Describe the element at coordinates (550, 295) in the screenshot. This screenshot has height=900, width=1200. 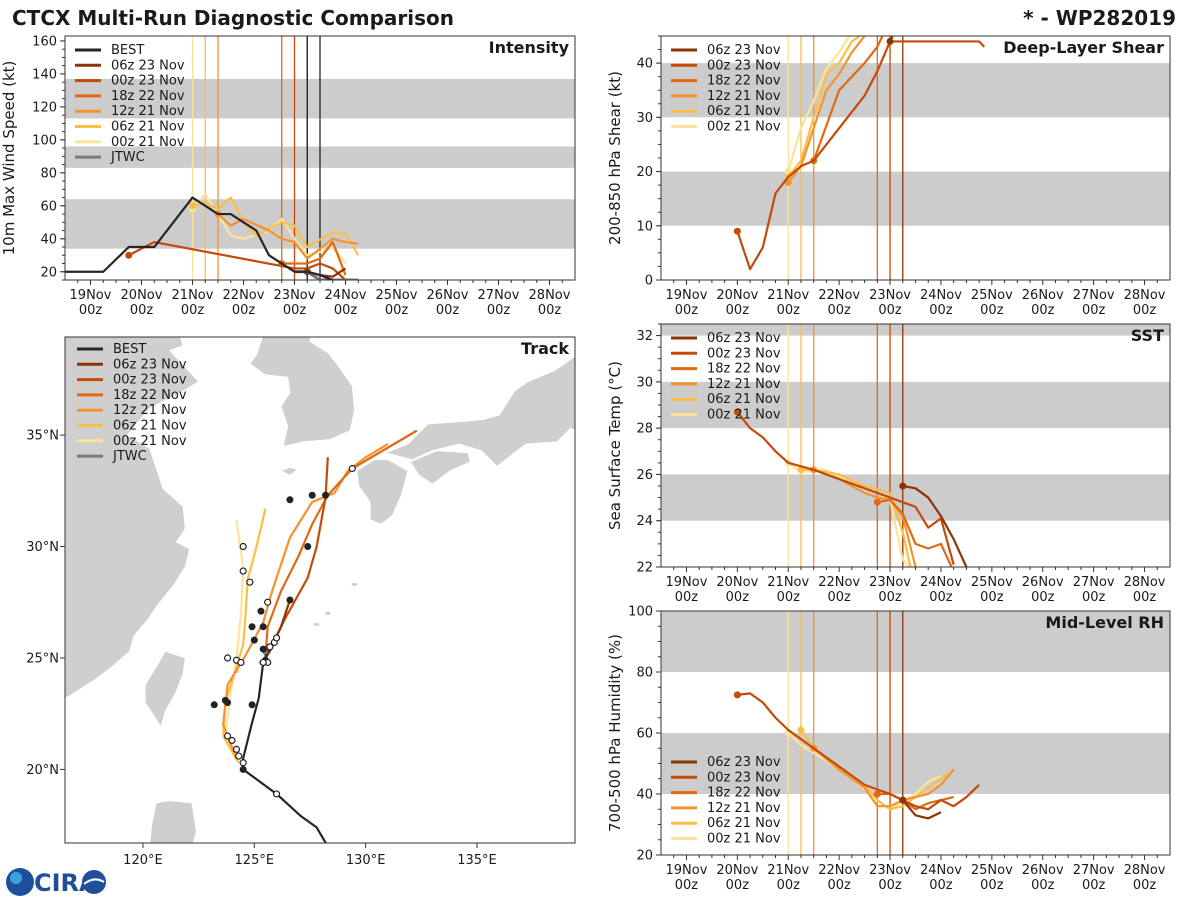
I see `intensity-xtick-day: 28Nov` at that location.